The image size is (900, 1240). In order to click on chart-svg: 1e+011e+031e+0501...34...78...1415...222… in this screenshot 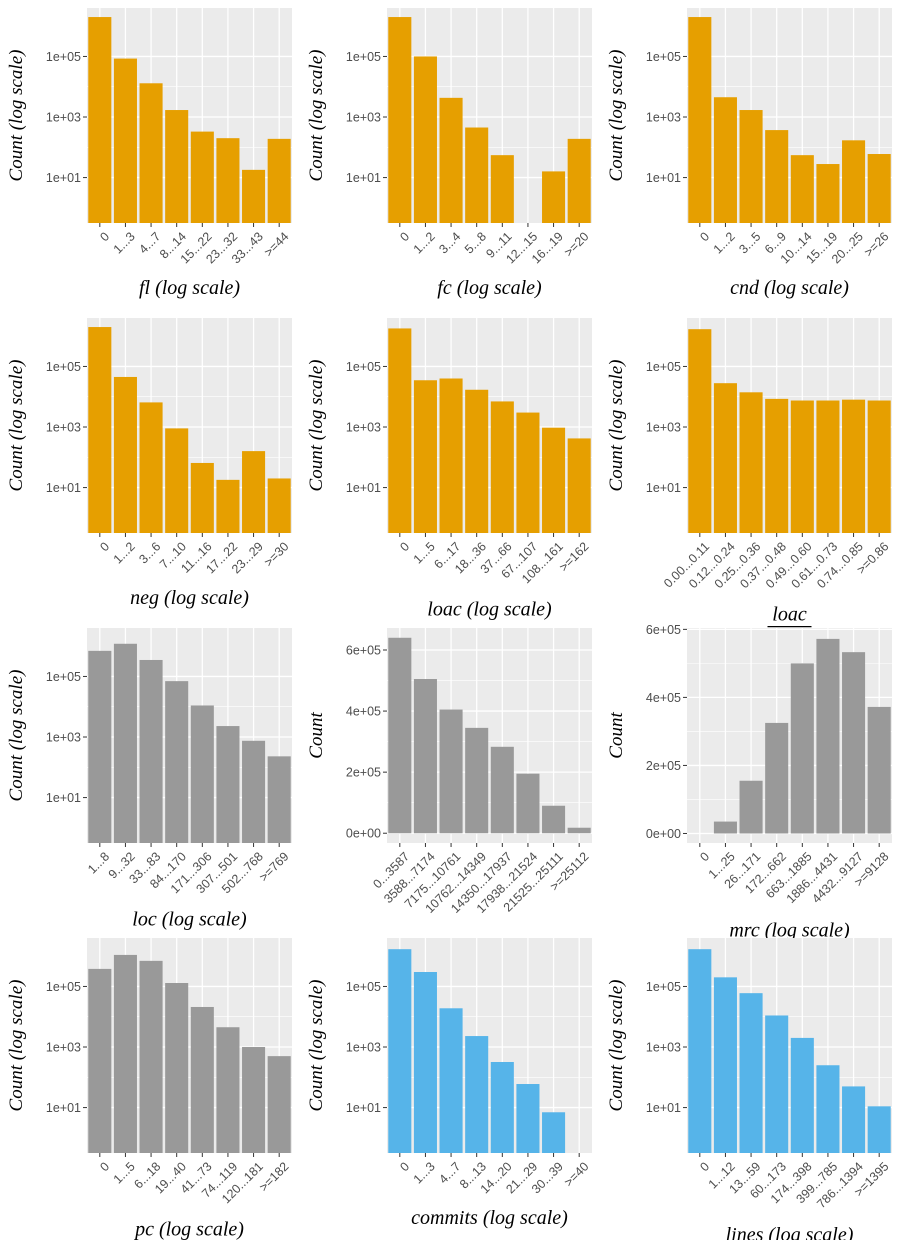, I will do `click(149, 153)`.